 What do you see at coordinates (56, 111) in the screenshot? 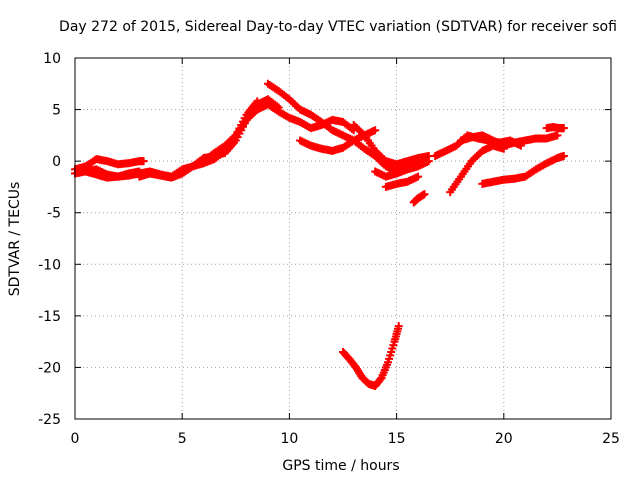
I see `y-tick-label: 5` at bounding box center [56, 111].